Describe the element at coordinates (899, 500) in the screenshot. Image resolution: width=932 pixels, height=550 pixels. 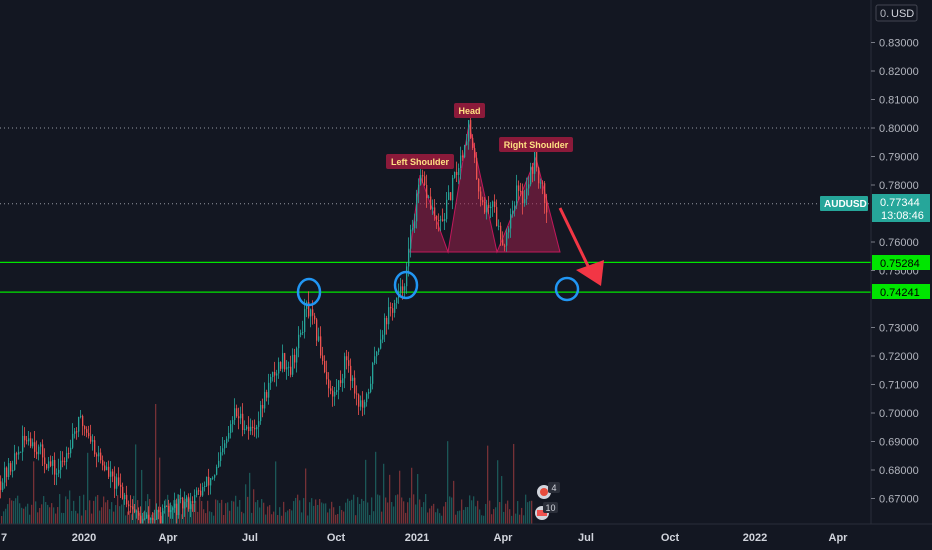
I see `price-tick-label: 0.67000` at that location.